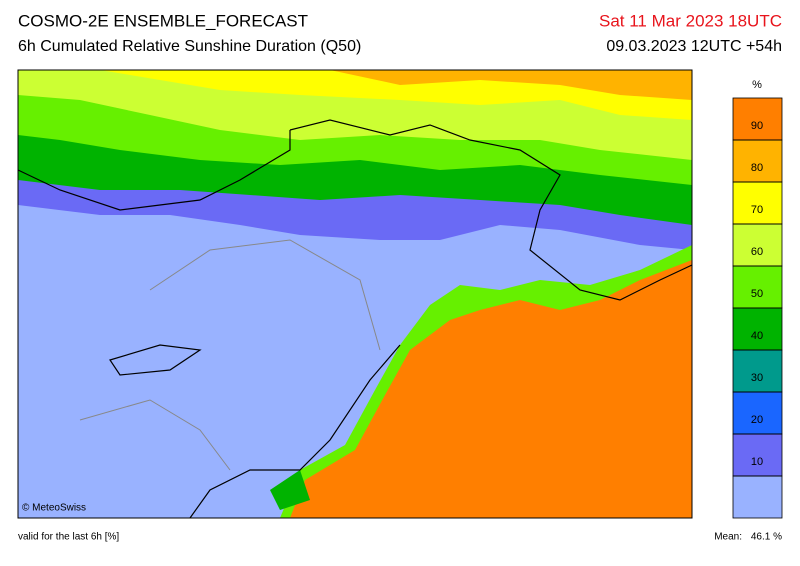 This screenshot has height=566, width=800. What do you see at coordinates (757, 85) in the screenshot?
I see `legend-unit: %` at bounding box center [757, 85].